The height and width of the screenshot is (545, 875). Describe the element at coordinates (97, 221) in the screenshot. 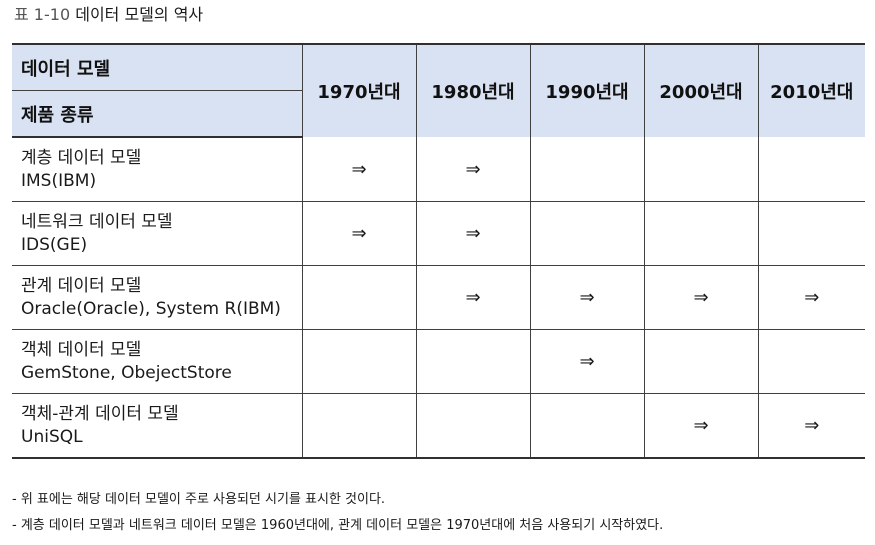

I see `model-name: 네트워크 데이터 모델` at that location.